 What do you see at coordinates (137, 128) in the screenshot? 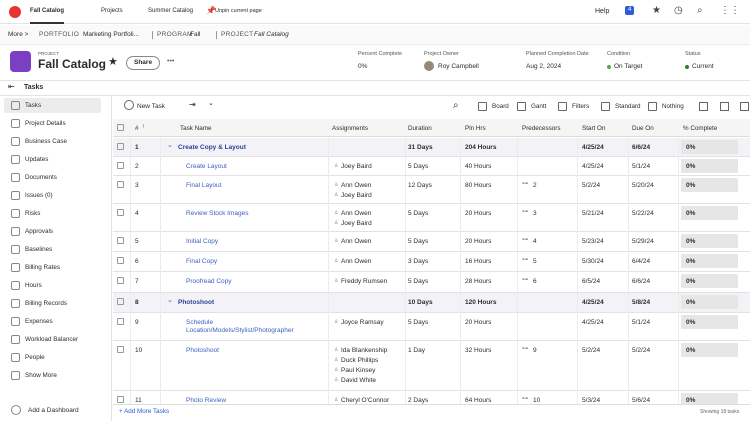
I see `column-header: #` at bounding box center [137, 128].